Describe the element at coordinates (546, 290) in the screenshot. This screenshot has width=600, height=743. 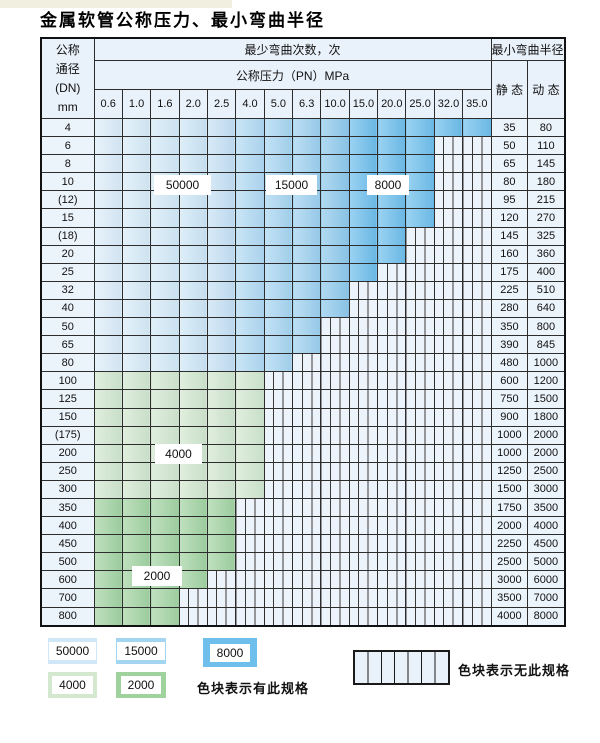
I see `dynamic-cell: 510` at that location.